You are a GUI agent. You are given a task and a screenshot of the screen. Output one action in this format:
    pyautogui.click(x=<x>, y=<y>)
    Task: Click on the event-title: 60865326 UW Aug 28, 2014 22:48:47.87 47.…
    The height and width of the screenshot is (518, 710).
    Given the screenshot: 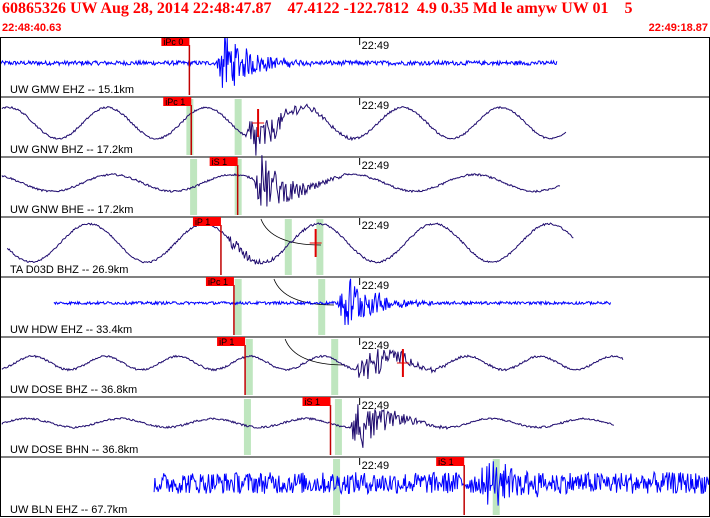 What is the action you would take?
    pyautogui.click(x=317, y=8)
    